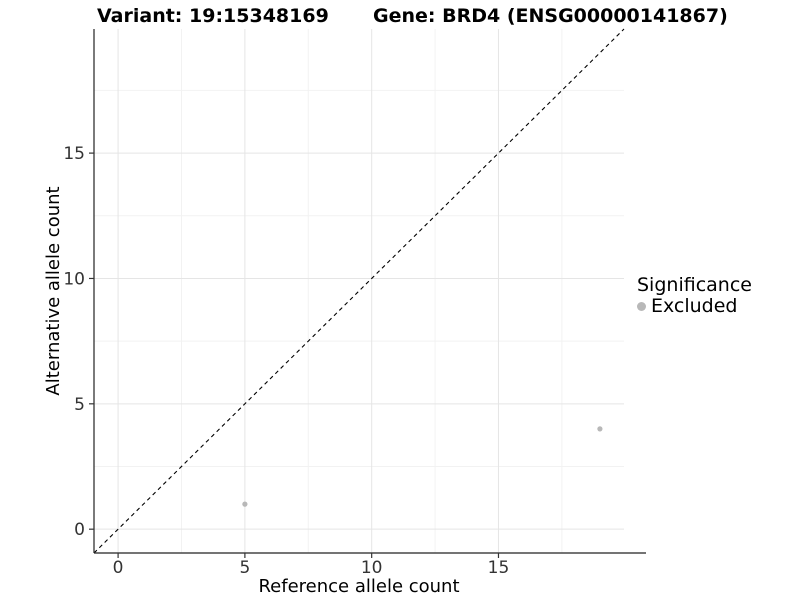 This screenshot has height=600, width=800. I want to click on x-tick-label: 10, so click(372, 568).